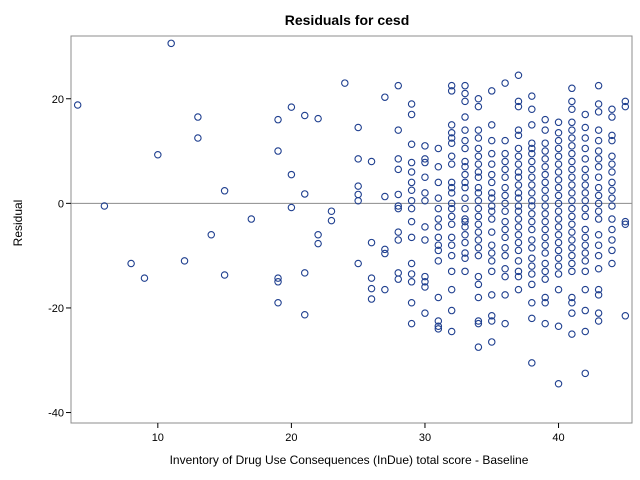 The image size is (640, 480). I want to click on y-tick-label: 0, so click(61, 204).